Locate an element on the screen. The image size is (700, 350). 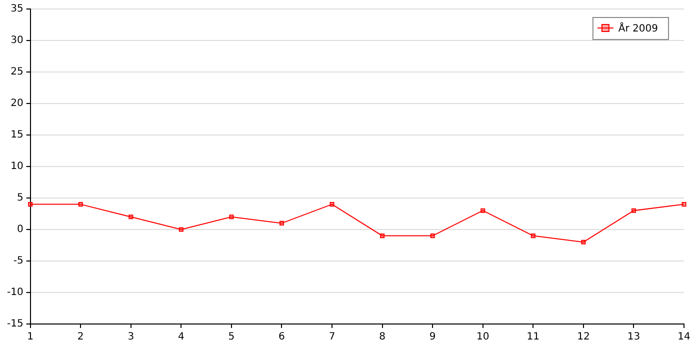
y-tick-label: 20 is located at coordinates (17, 104).